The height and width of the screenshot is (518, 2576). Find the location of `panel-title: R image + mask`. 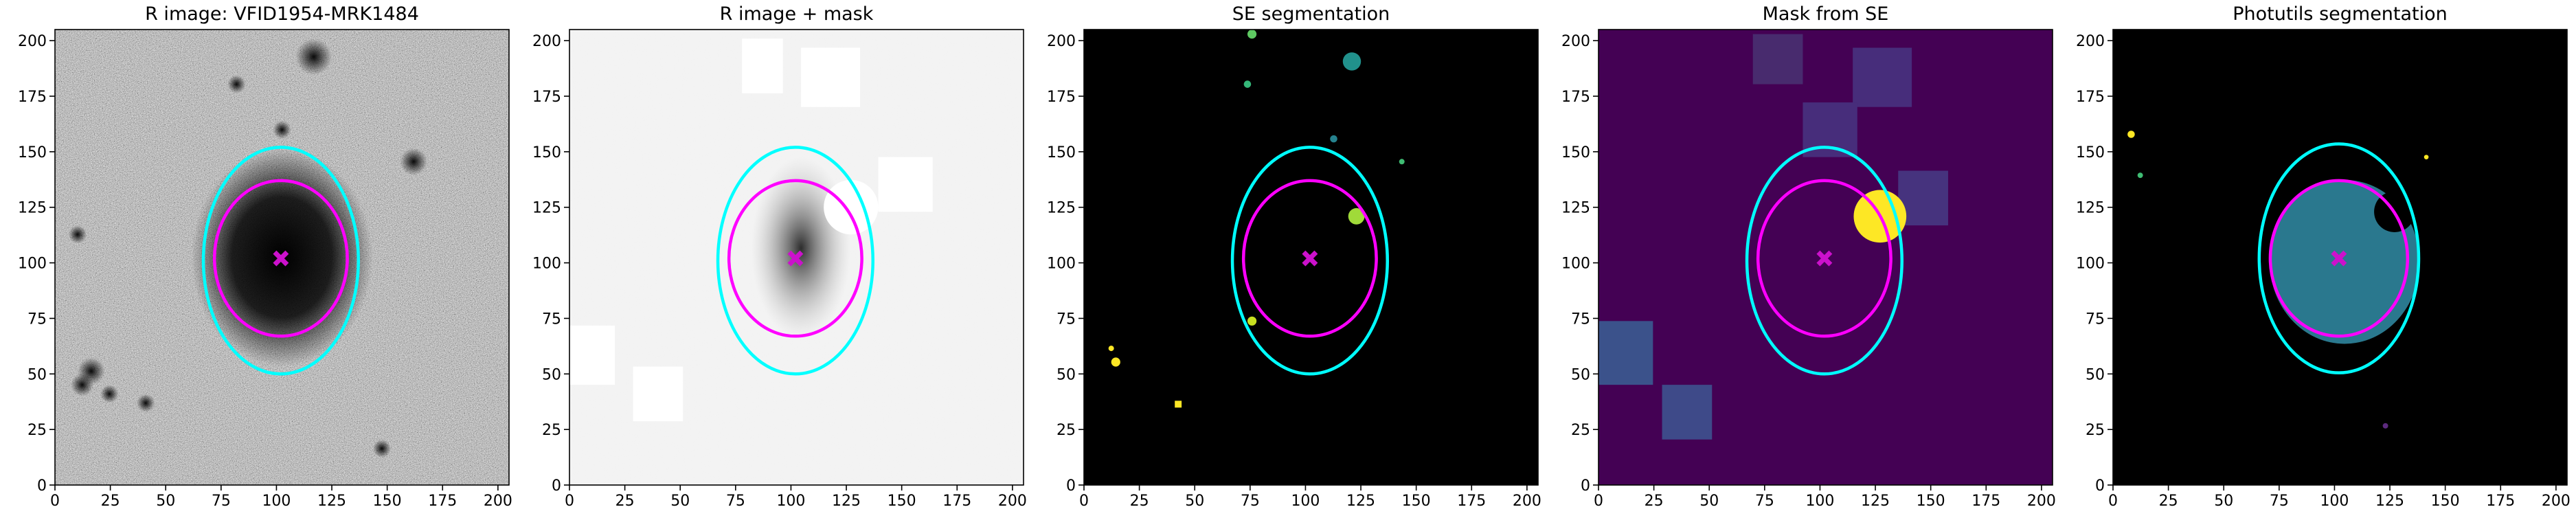

panel-title: R image + mask is located at coordinates (797, 14).